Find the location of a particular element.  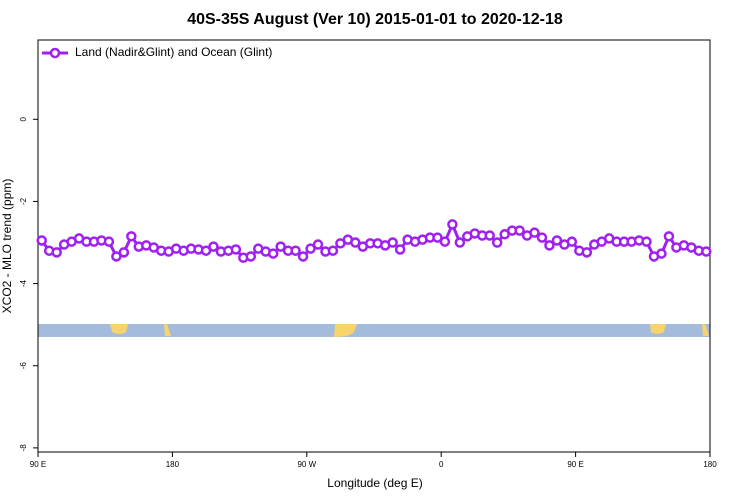

y-tick-label: -6 is located at coordinates (23, 366).